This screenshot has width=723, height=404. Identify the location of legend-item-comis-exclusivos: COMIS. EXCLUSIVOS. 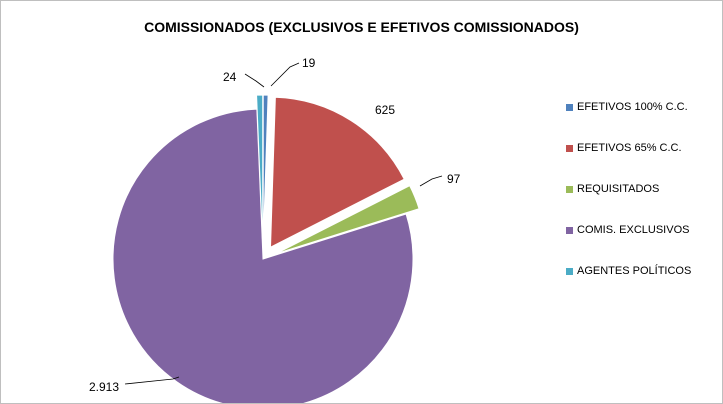
(627, 230).